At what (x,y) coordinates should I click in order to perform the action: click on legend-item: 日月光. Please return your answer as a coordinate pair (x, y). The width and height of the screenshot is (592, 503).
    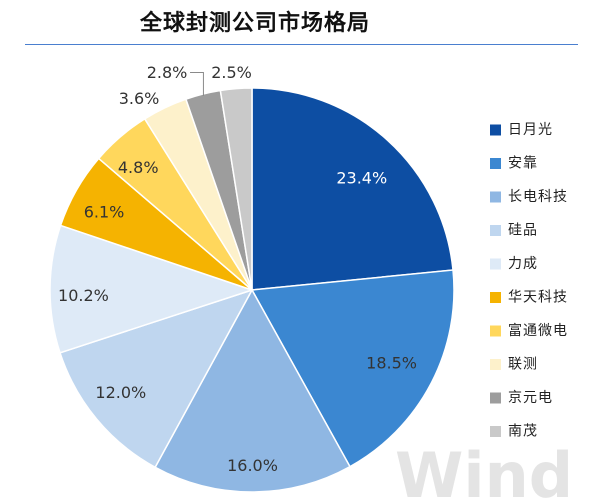
    Looking at the image, I should click on (521, 130).